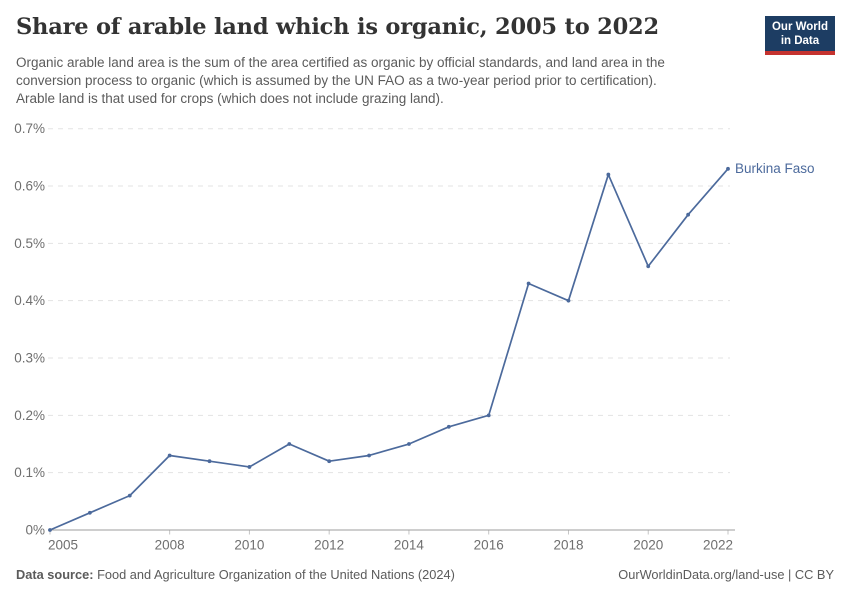  I want to click on x-tick-label: 2008, so click(170, 545).